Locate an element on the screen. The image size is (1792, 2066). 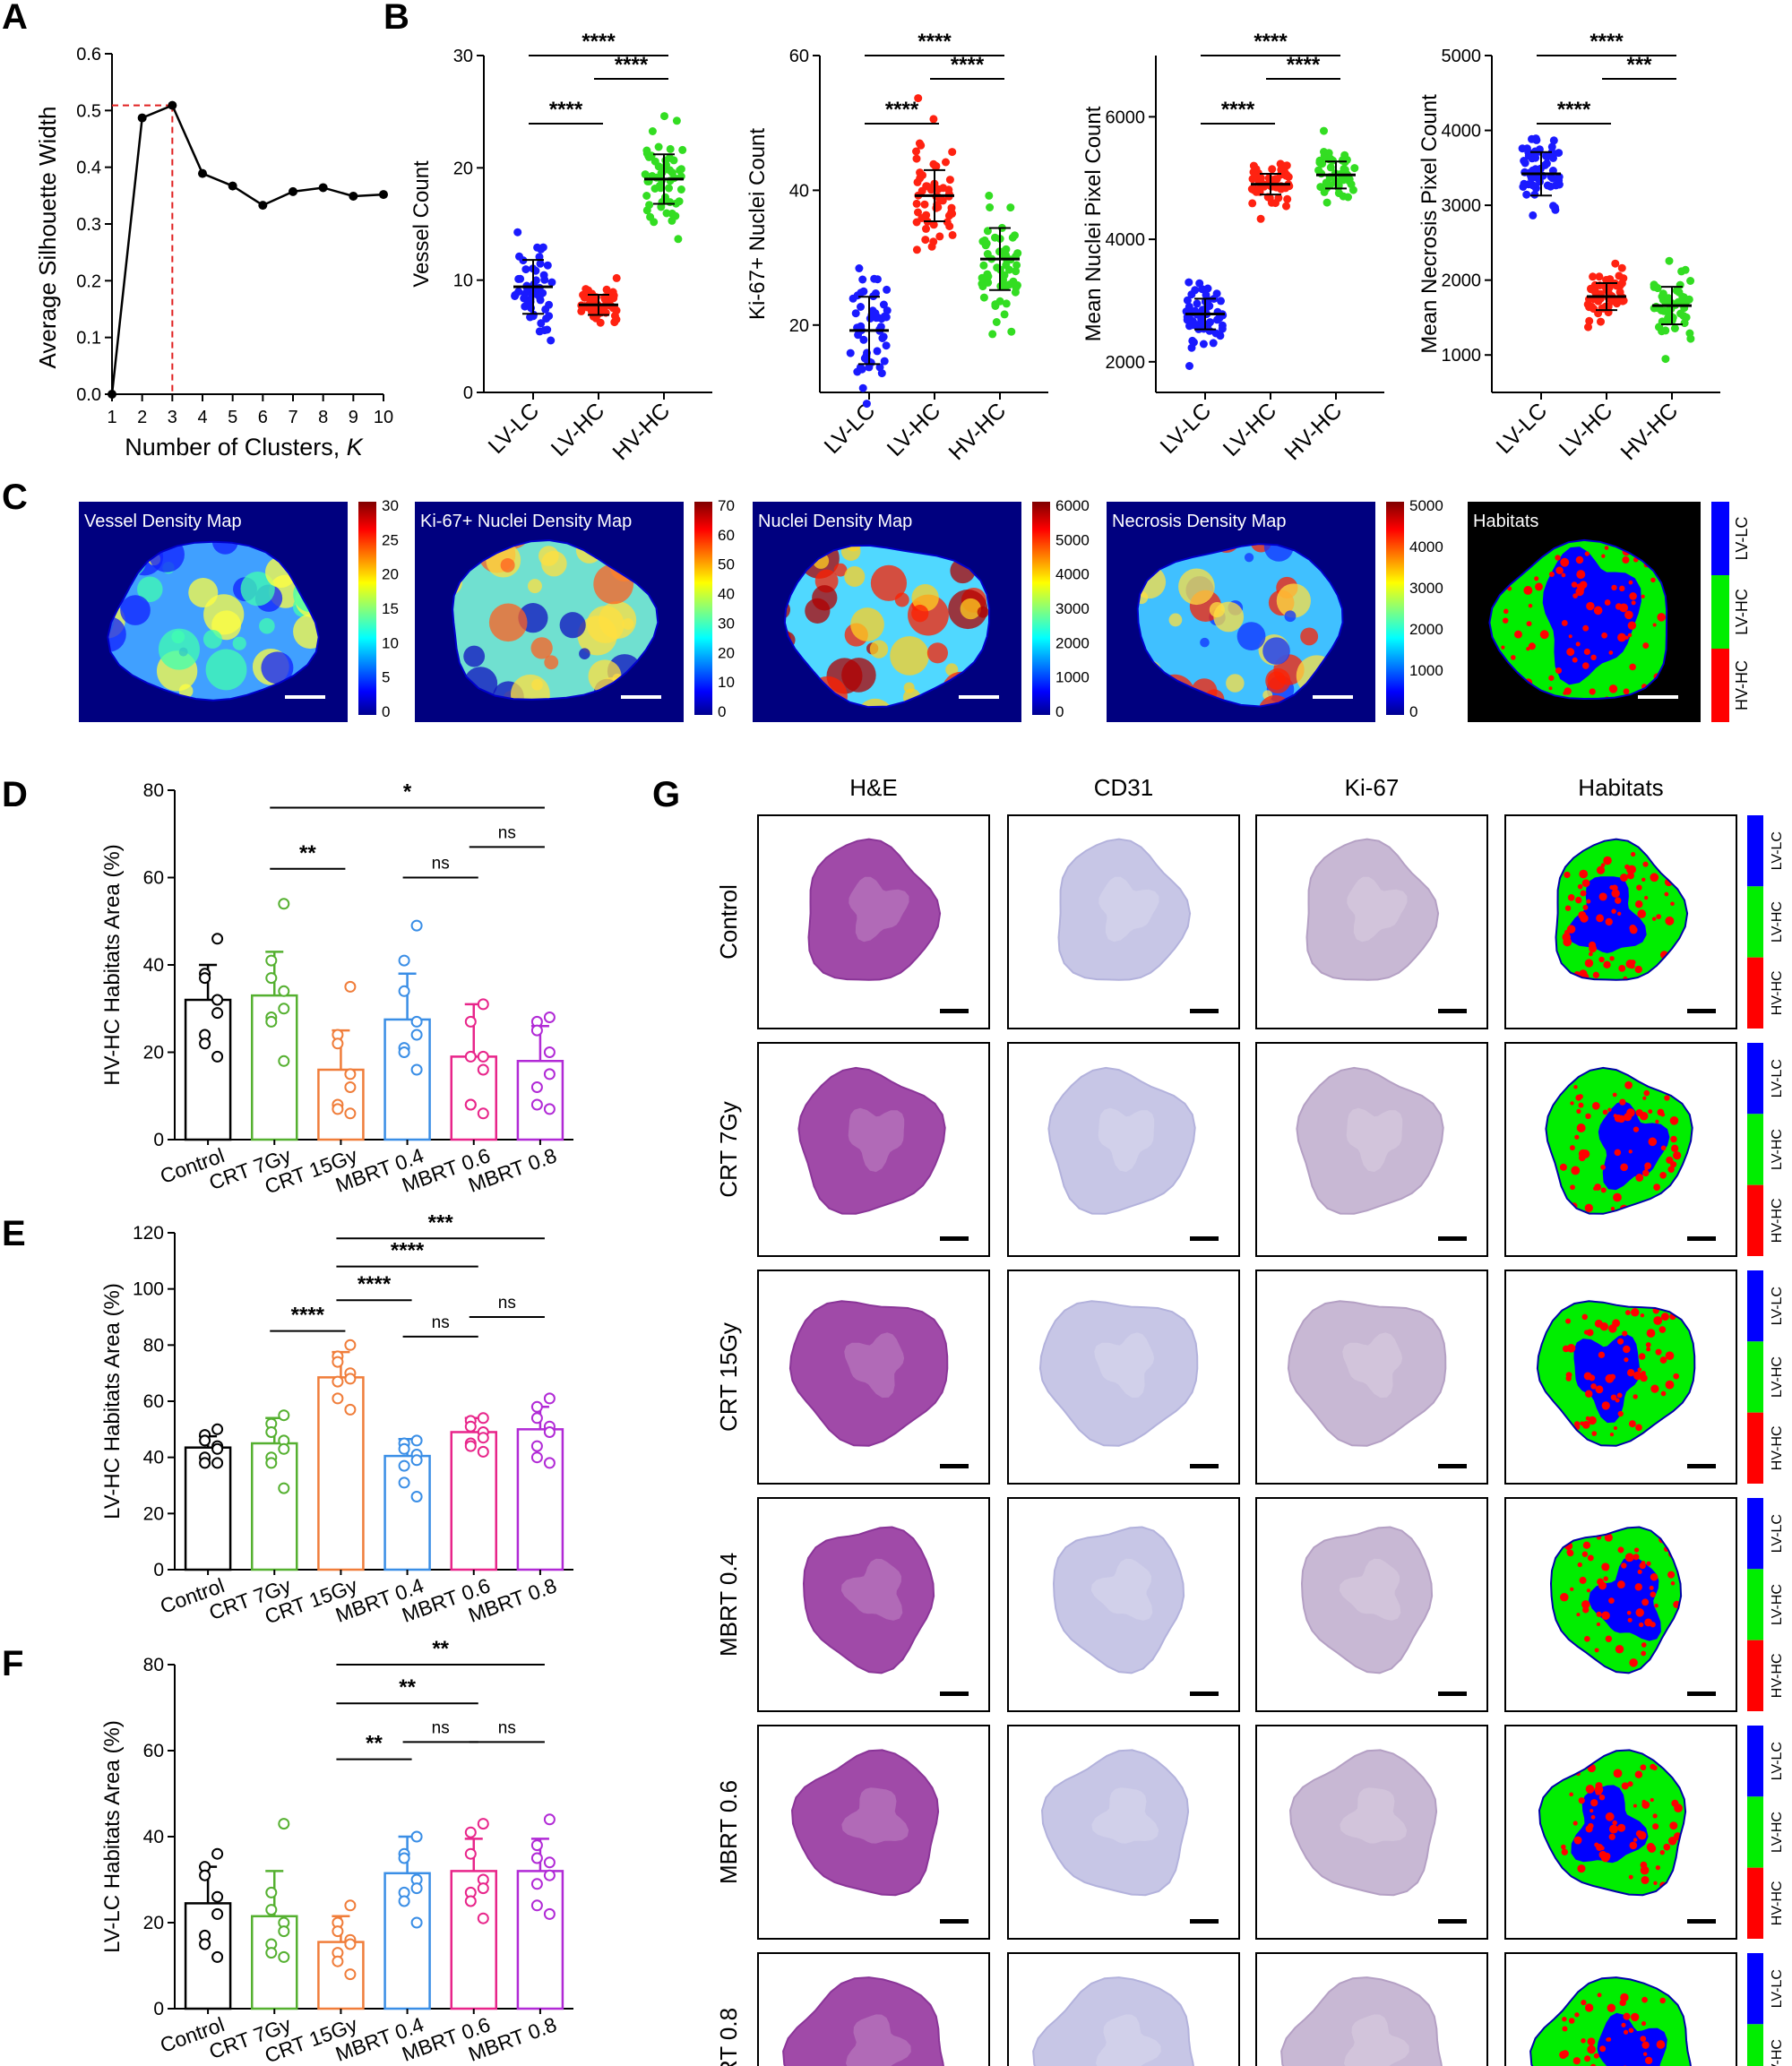
y-tick-label: 0.1 is located at coordinates (88, 339).